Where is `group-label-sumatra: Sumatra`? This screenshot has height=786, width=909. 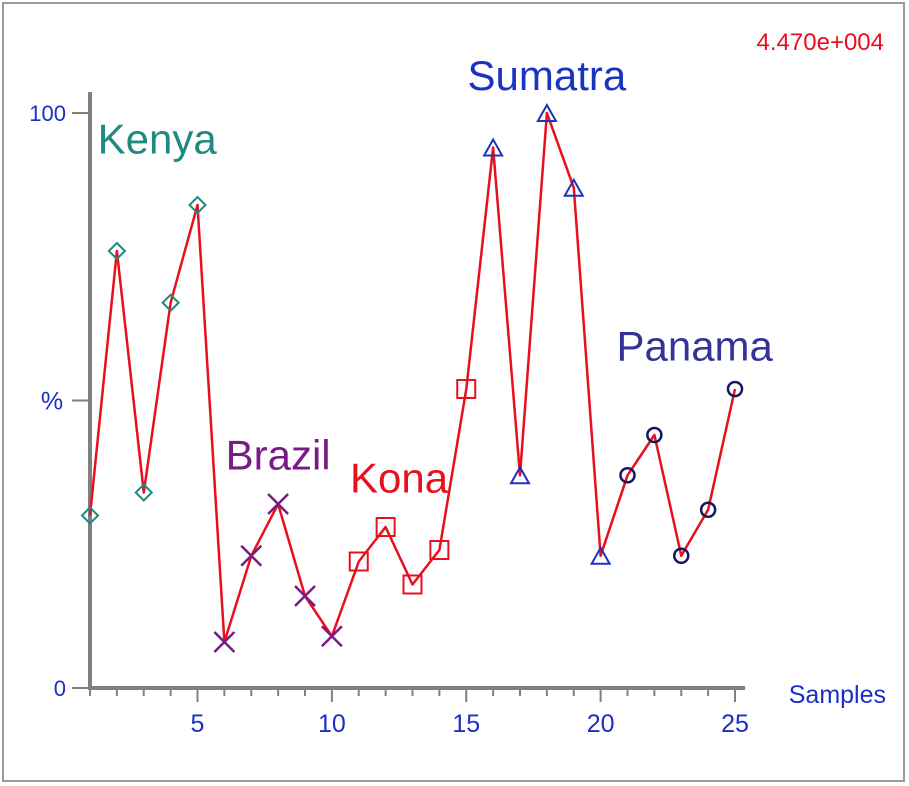 group-label-sumatra: Sumatra is located at coordinates (547, 75).